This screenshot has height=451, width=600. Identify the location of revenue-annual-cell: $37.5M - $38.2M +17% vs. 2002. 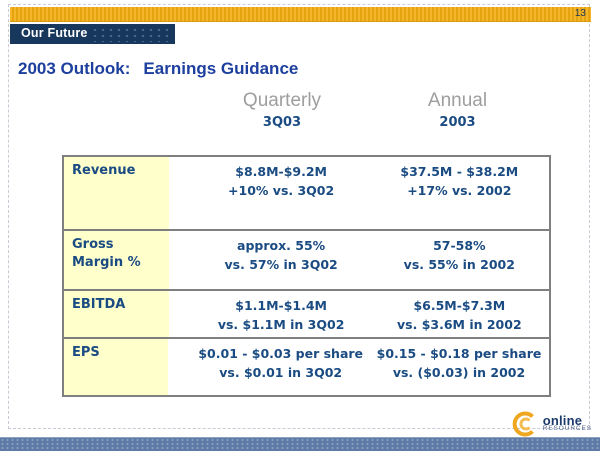
(471, 193).